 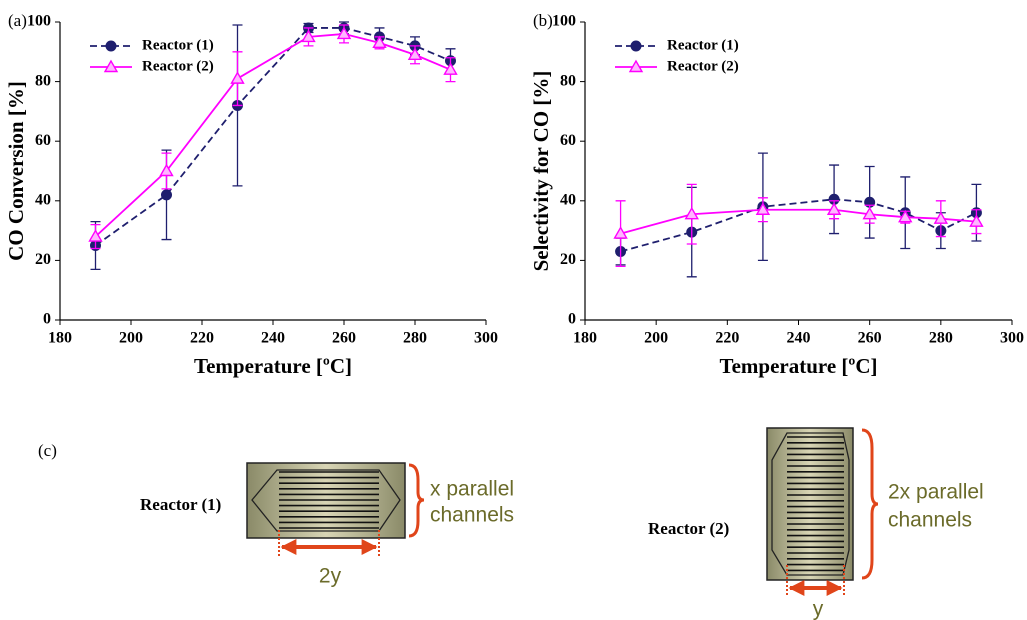 What do you see at coordinates (16, 171) in the screenshot?
I see `y-axis-title: CO Conversion [%]` at bounding box center [16, 171].